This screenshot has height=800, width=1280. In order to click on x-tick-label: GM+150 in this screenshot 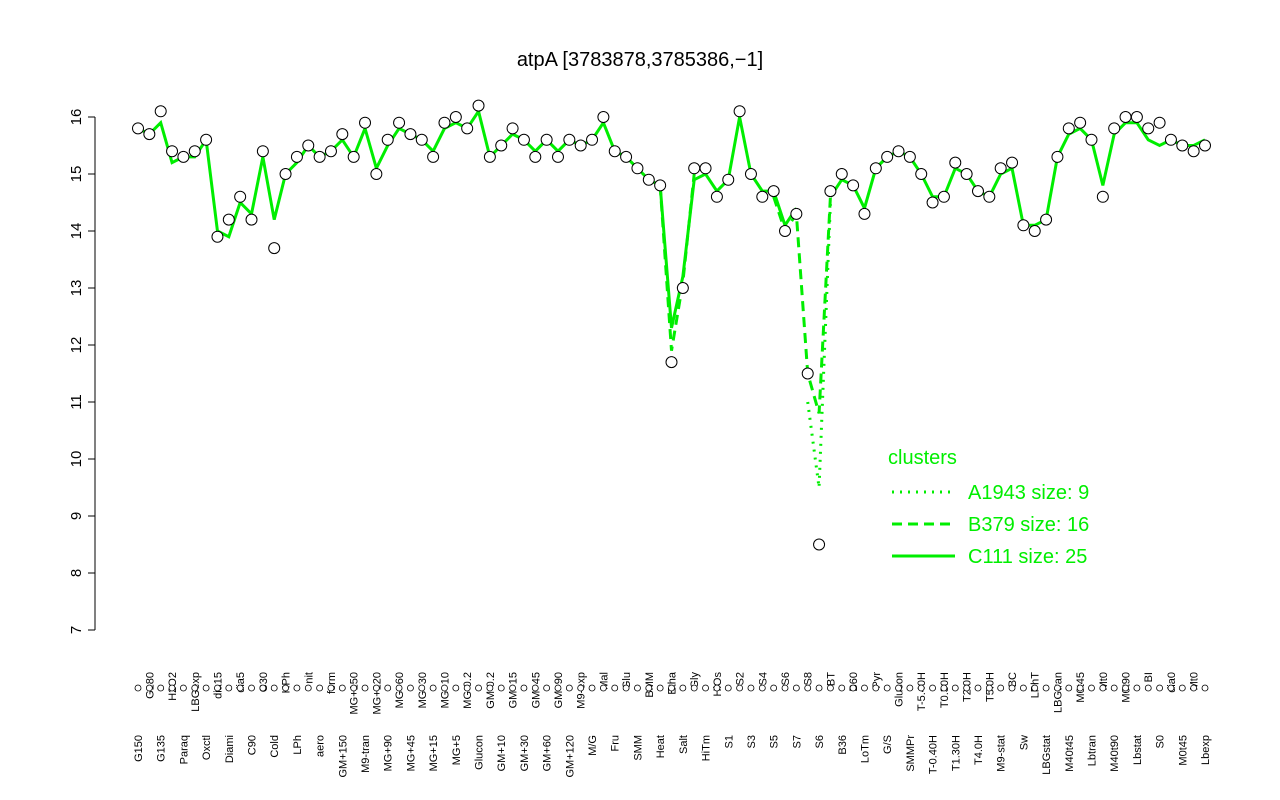, I will do `click(343, 756)`.